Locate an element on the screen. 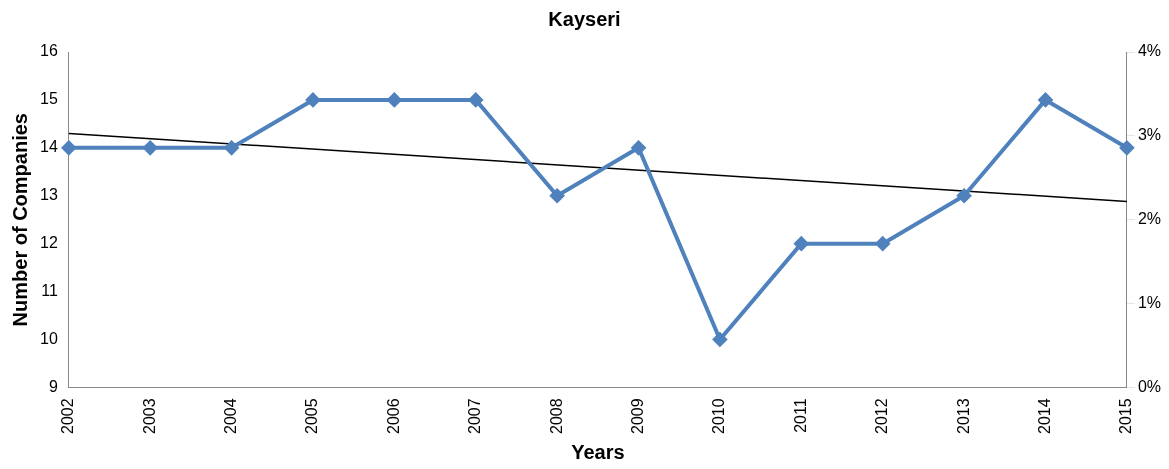 Image resolution: width=1169 pixels, height=469 pixels. x-tick-label: 2011 is located at coordinates (800, 415).